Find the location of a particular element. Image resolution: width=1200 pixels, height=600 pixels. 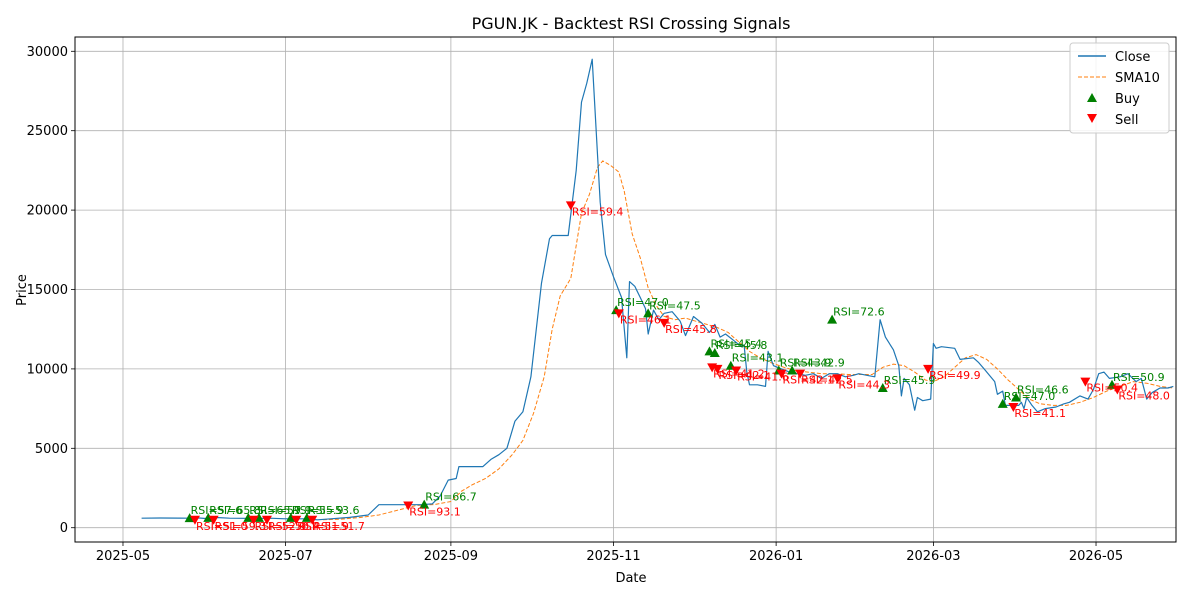

legend-sell-swatch is located at coordinates (1092, 118).